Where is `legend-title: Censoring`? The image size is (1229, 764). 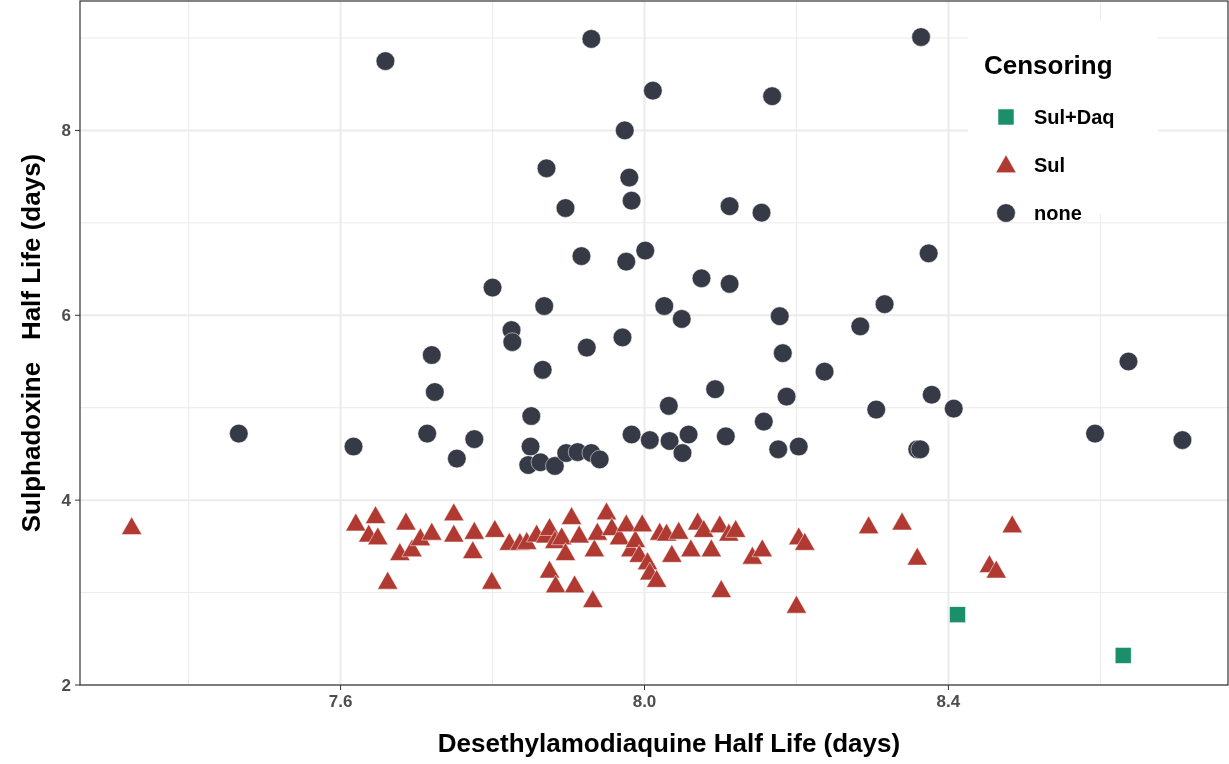 legend-title: Censoring is located at coordinates (1048, 65).